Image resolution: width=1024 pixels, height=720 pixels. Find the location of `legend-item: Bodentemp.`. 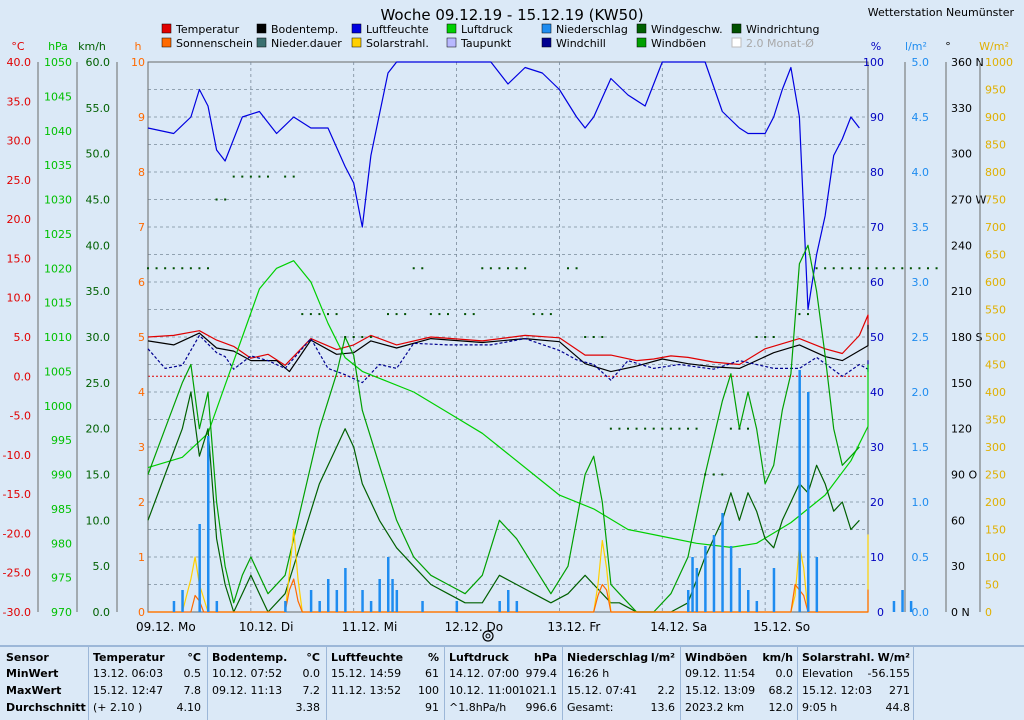

legend-item: Bodentemp. is located at coordinates (297, 29).